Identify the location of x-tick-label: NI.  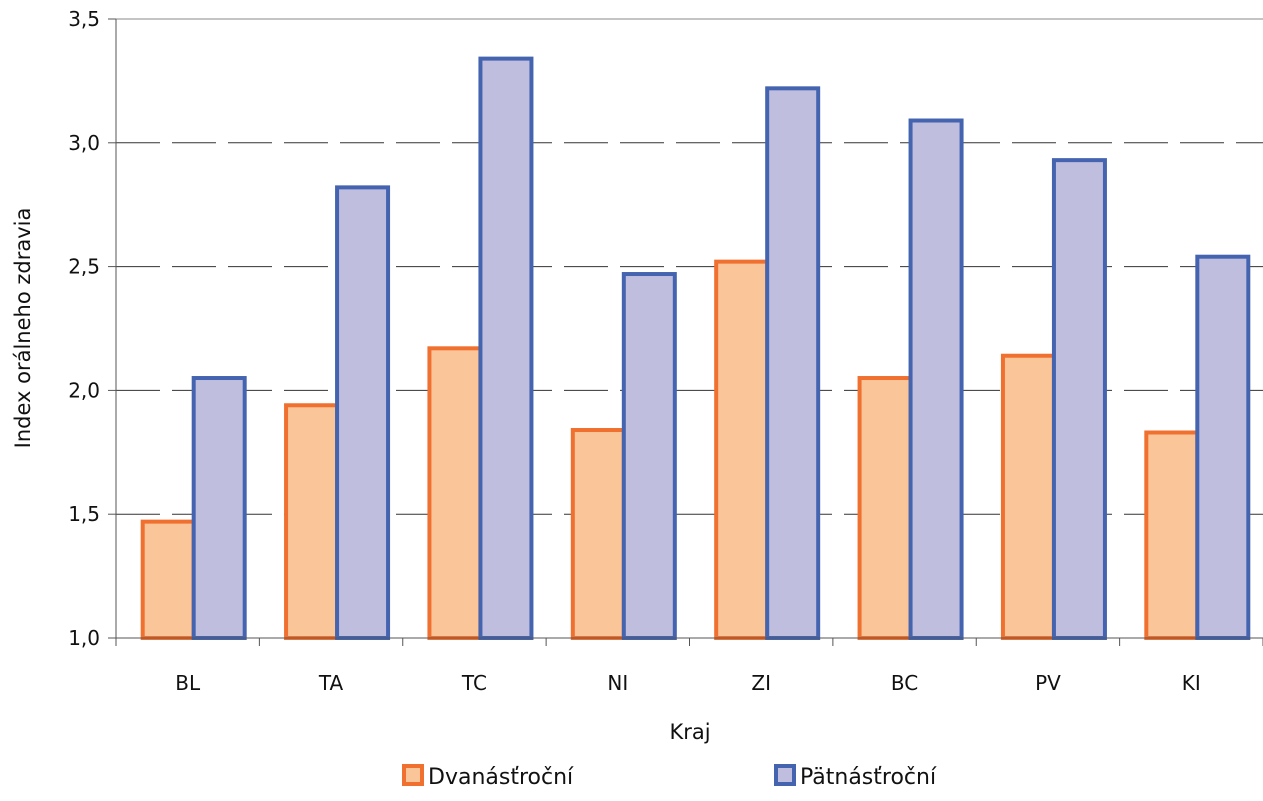
(617, 683).